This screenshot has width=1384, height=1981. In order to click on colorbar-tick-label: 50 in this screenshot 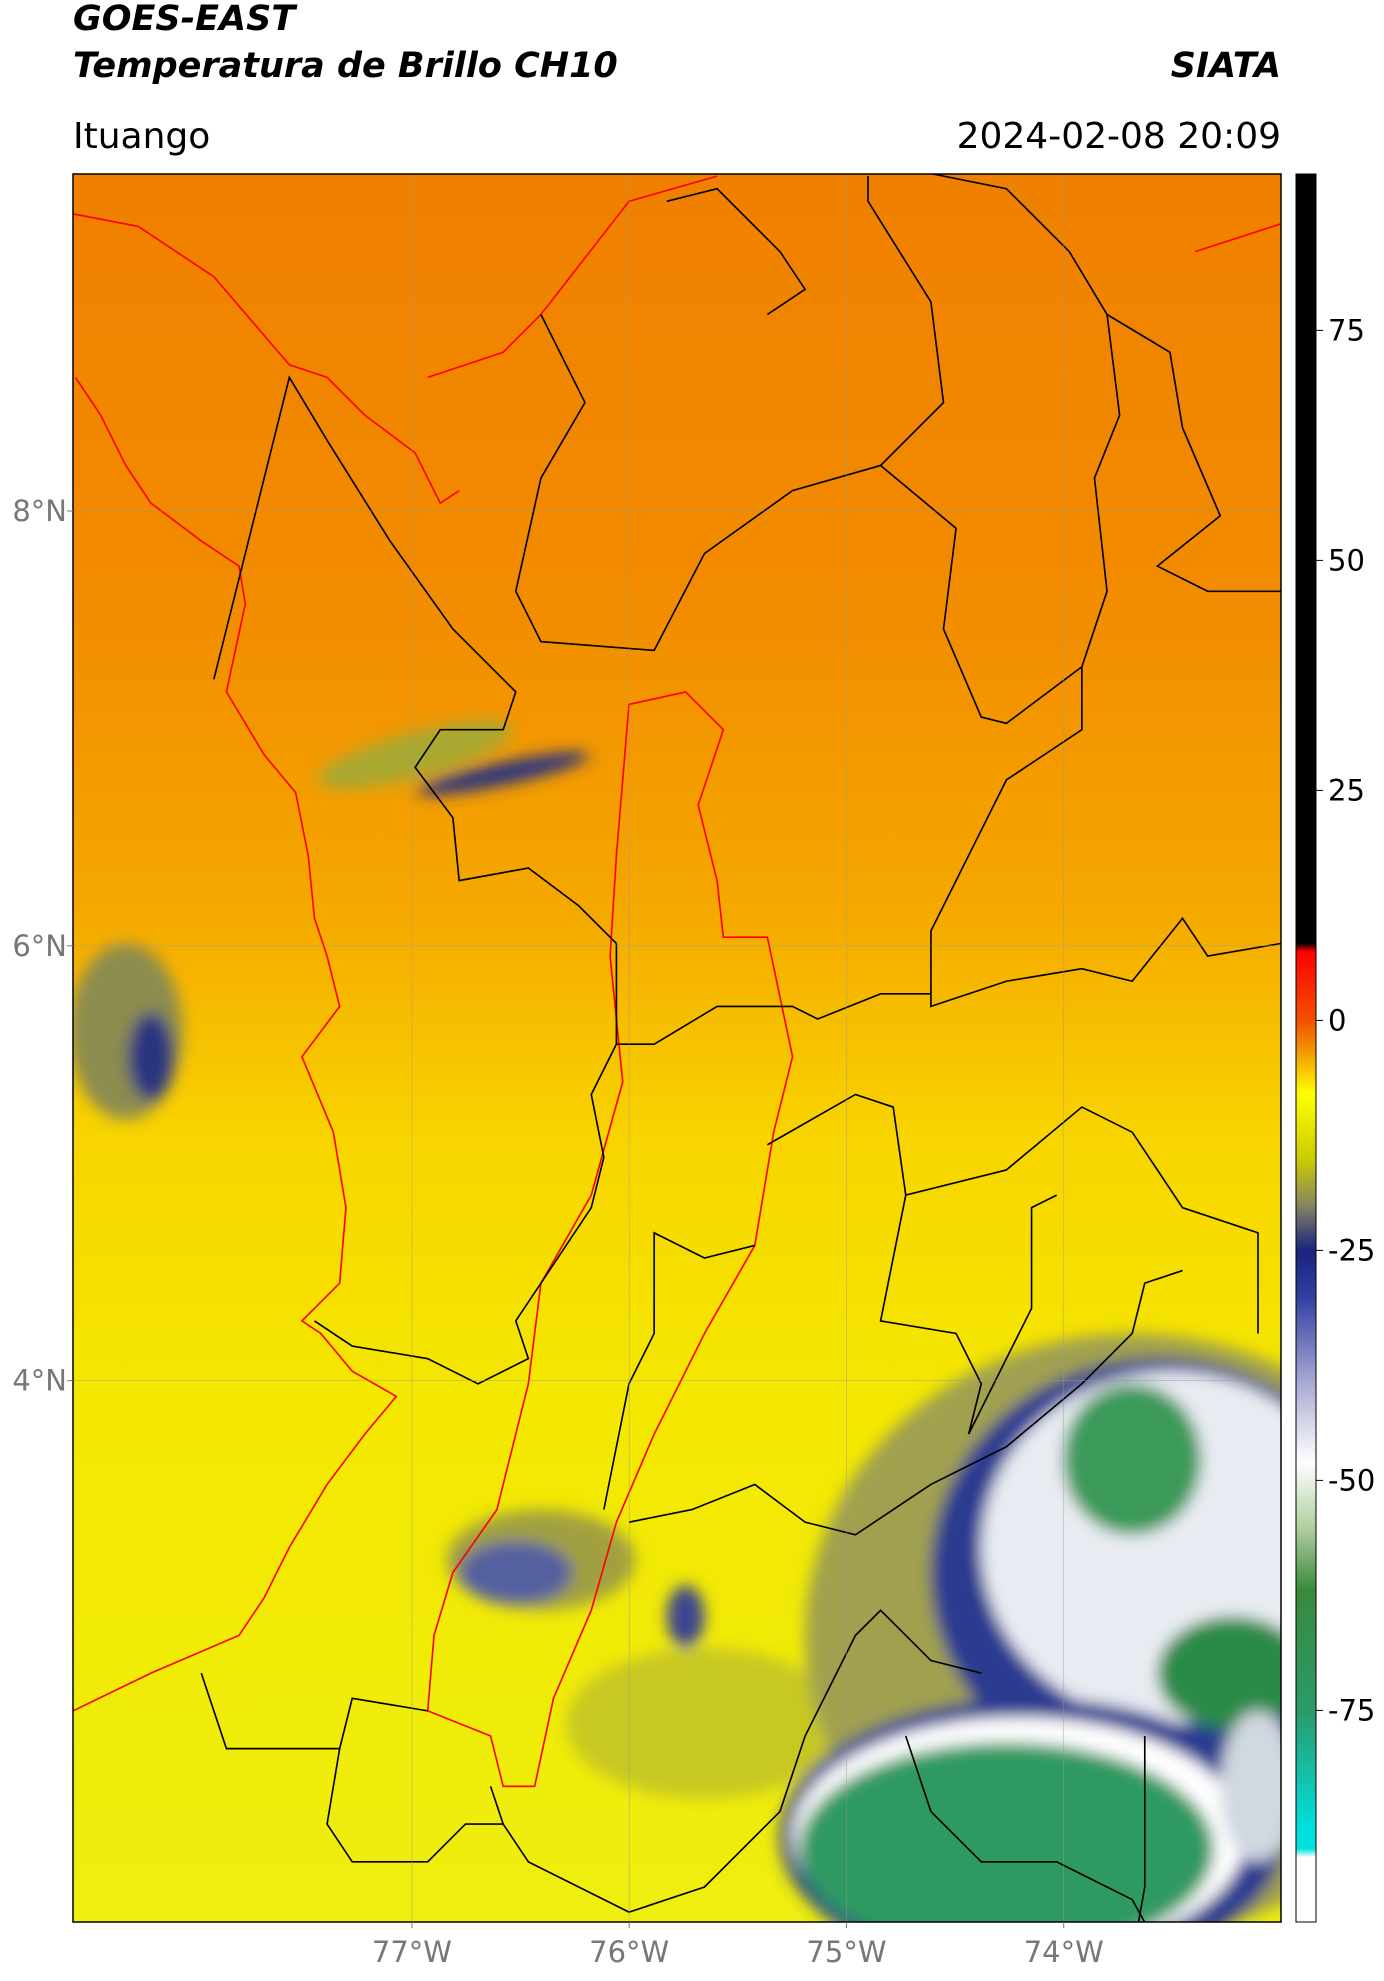, I will do `click(1346, 560)`.